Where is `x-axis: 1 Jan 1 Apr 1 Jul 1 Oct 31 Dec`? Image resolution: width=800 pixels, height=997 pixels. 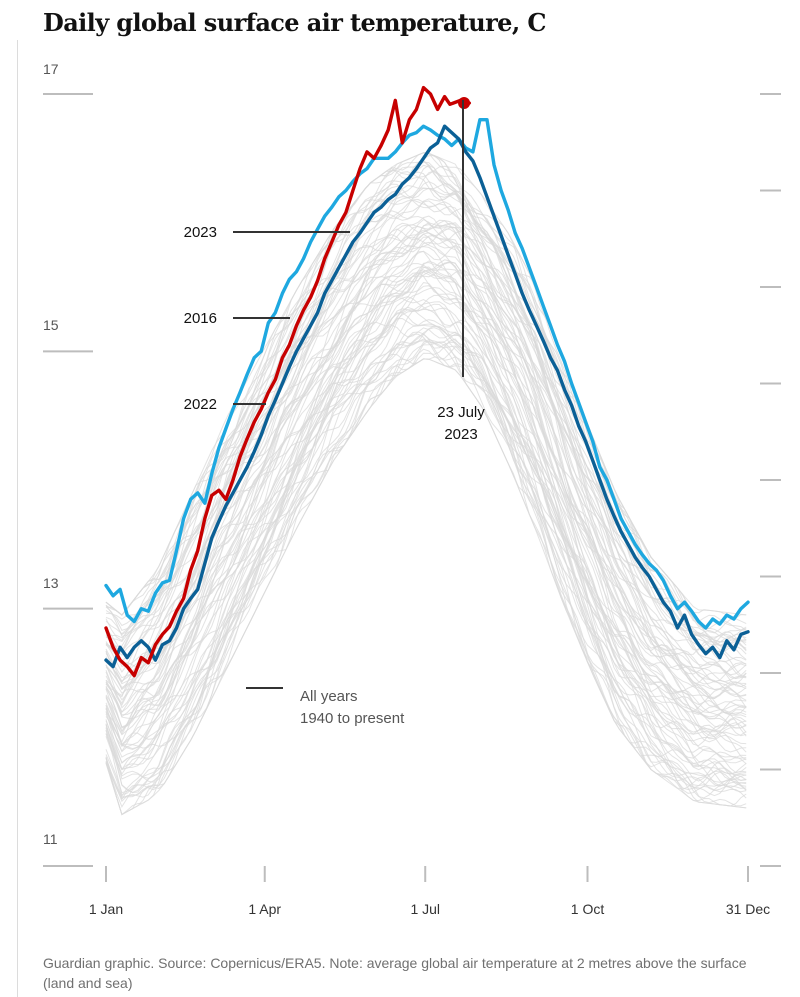 x-axis: 1 Jan 1 Apr 1 Jul 1 Oct 31 Dec is located at coordinates (429, 891).